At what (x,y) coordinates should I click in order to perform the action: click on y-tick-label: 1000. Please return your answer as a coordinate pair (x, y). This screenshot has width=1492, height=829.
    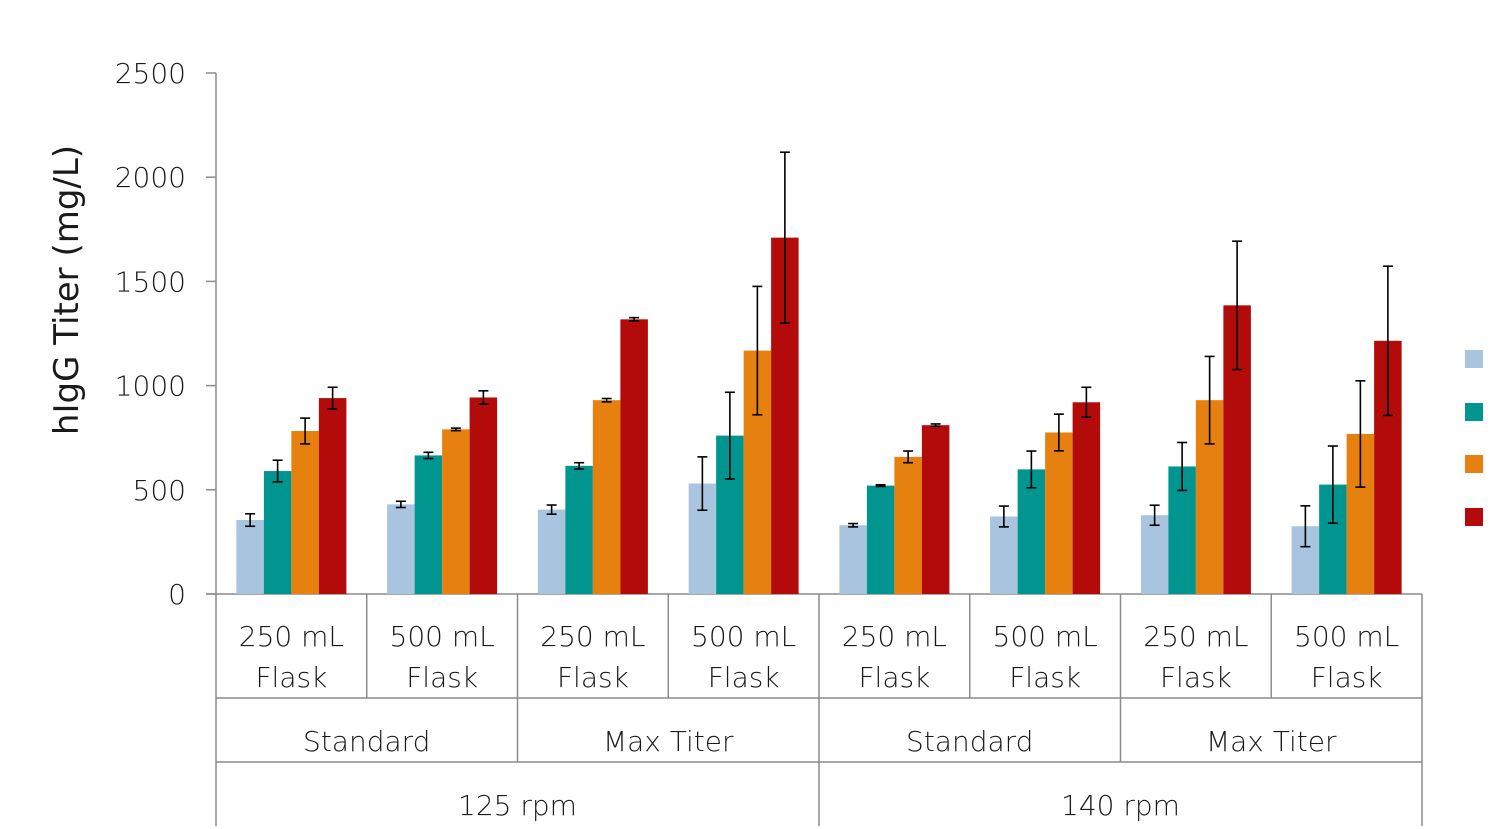
    Looking at the image, I should click on (150, 386).